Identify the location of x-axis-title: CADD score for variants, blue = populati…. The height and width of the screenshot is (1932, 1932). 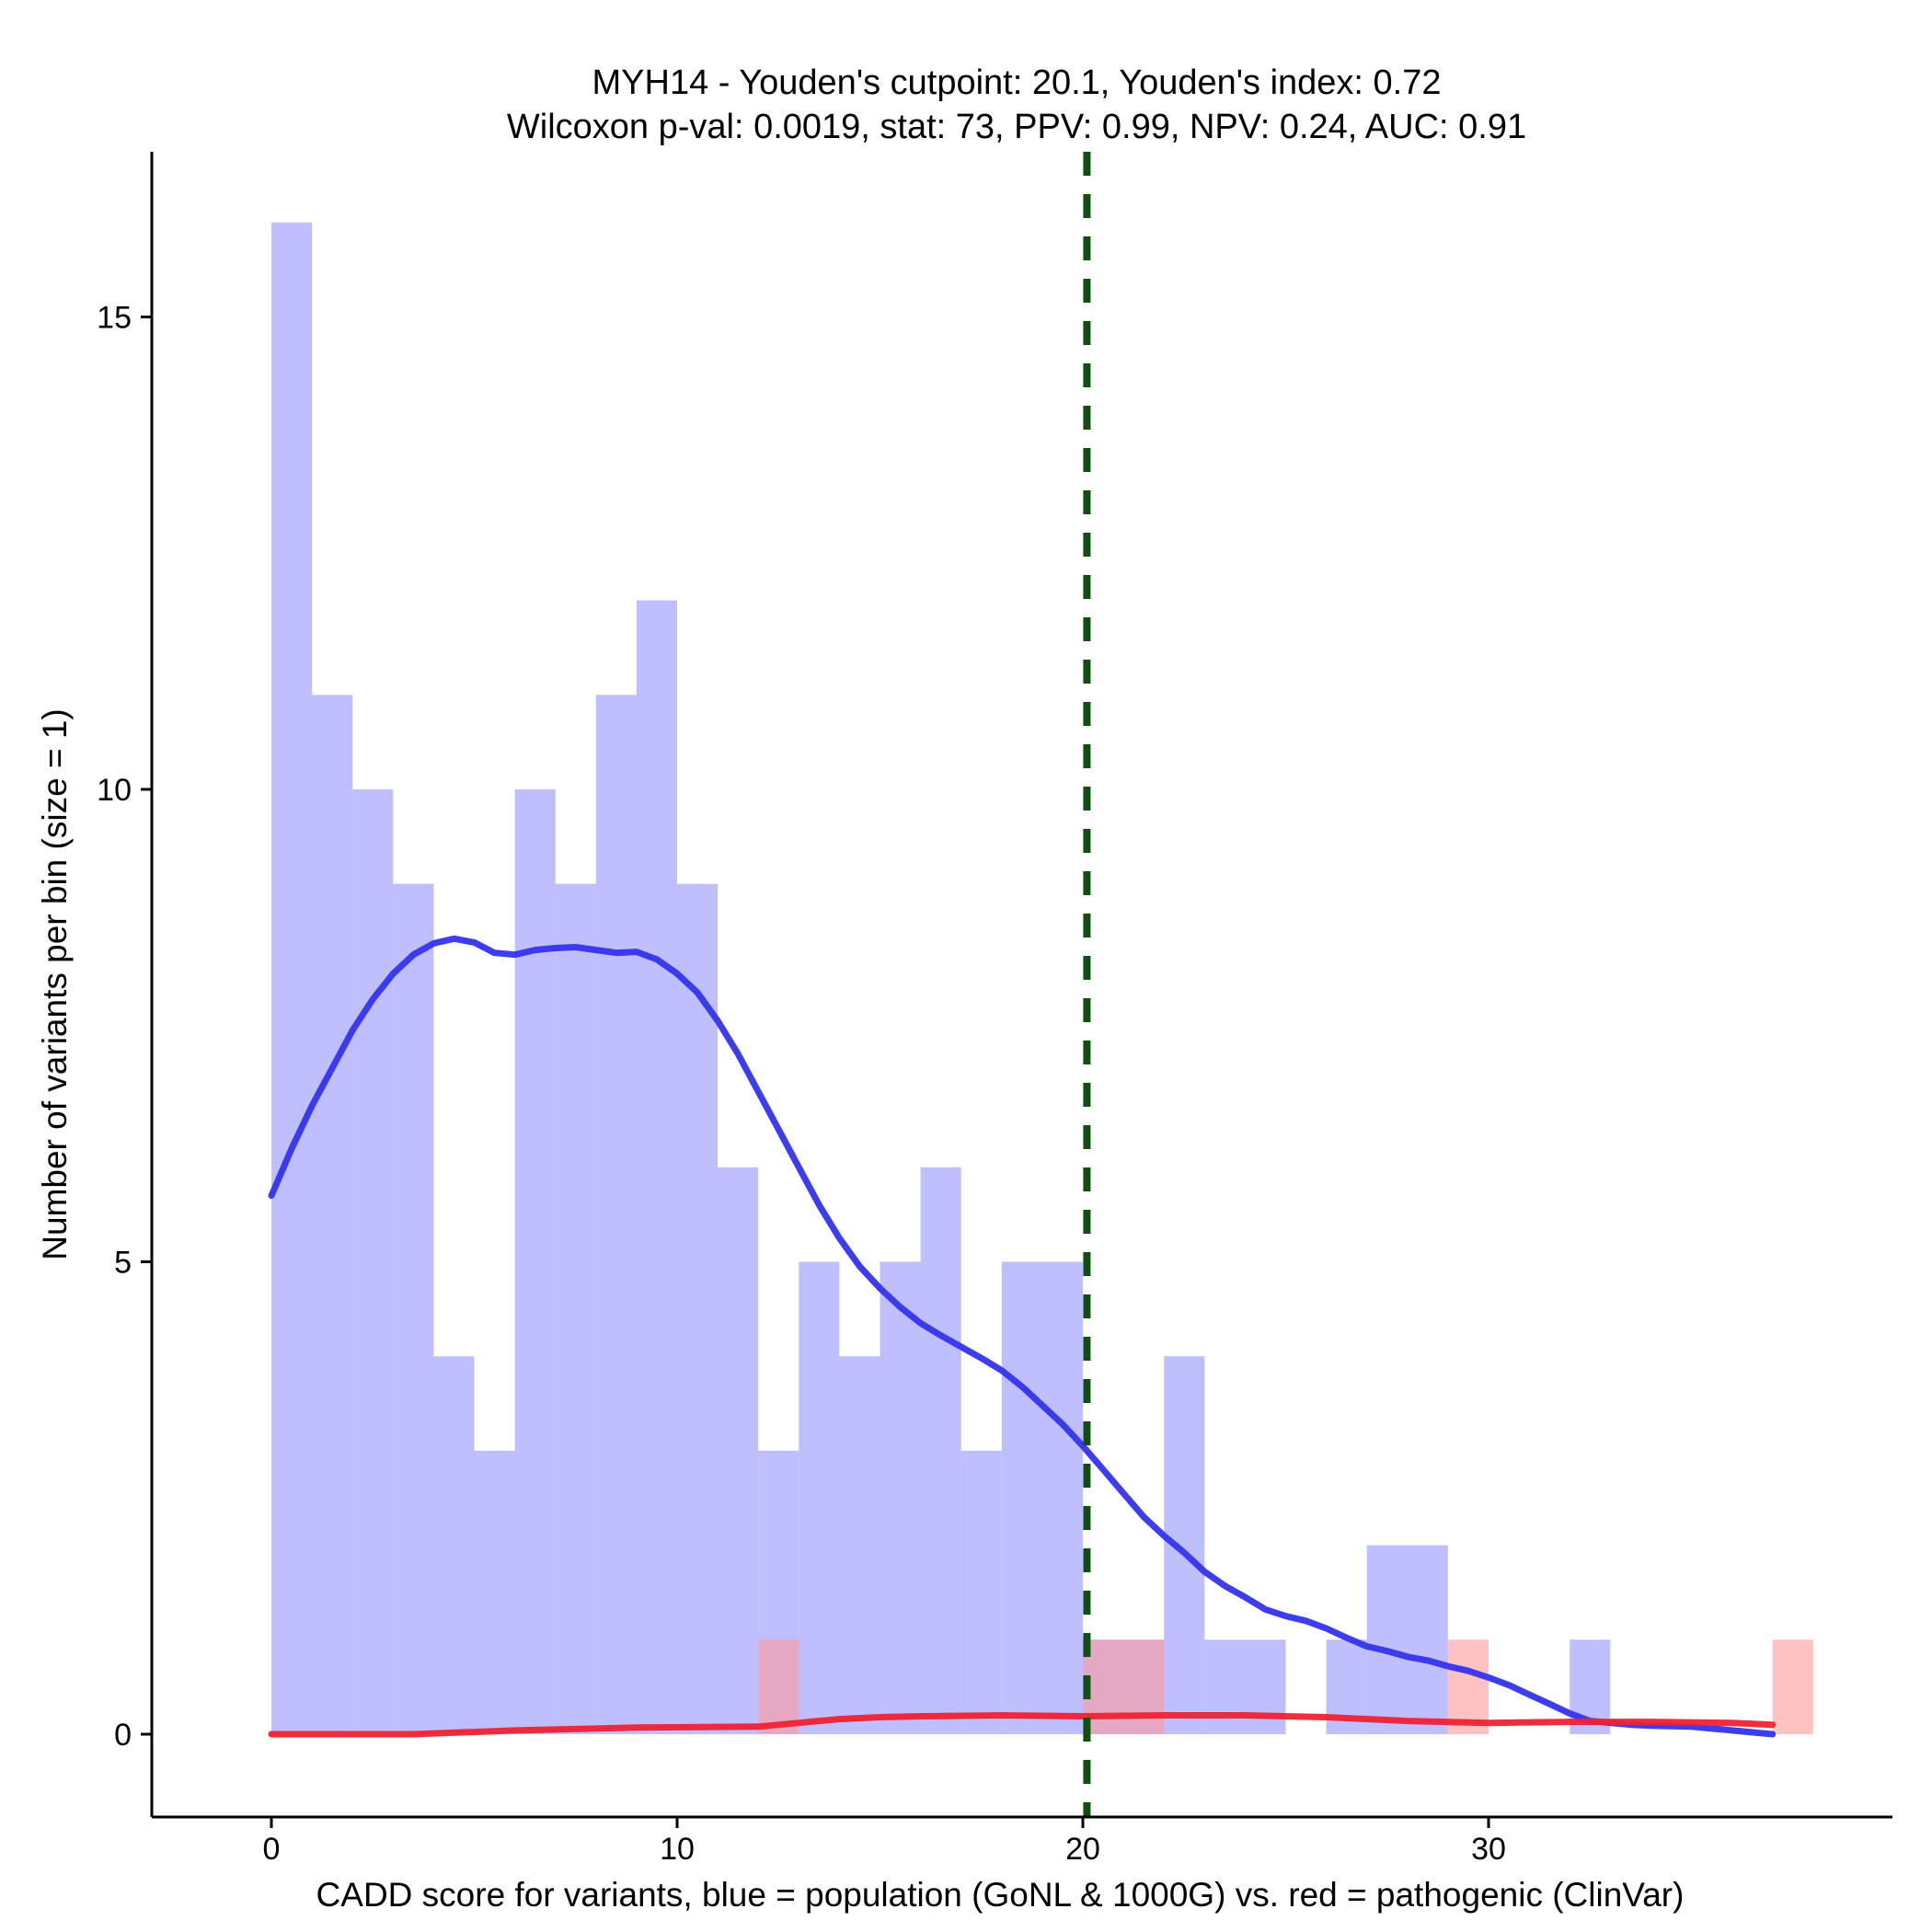
(1000, 1895).